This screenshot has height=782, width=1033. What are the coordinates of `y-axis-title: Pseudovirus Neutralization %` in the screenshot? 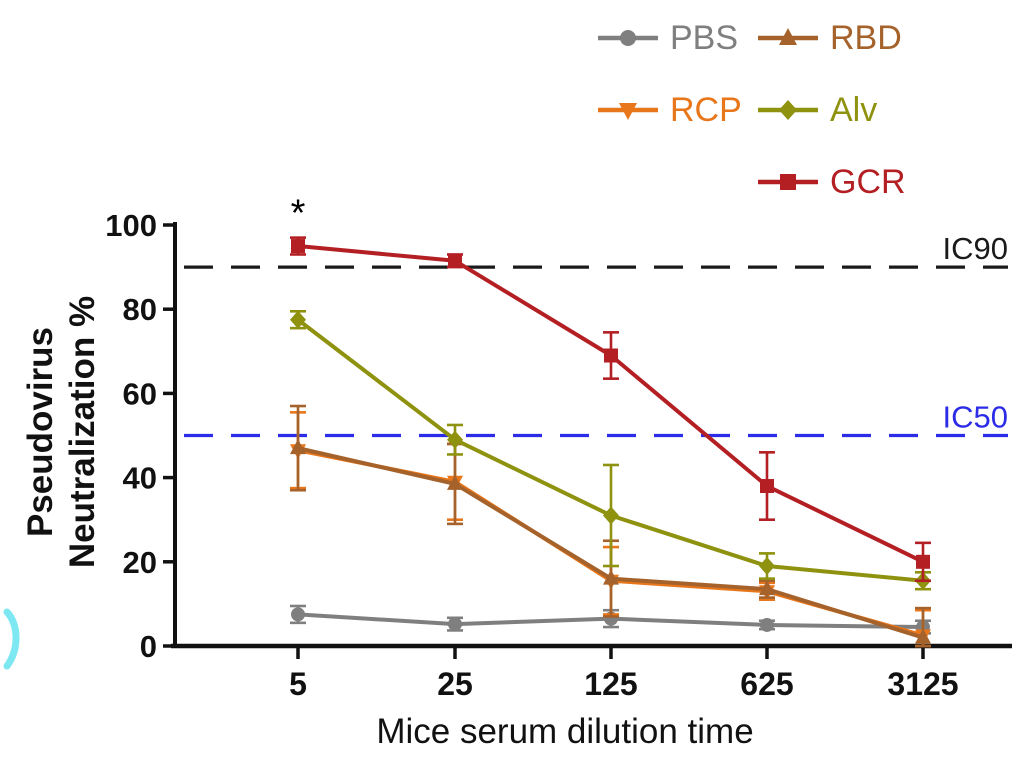 It's located at (63, 432).